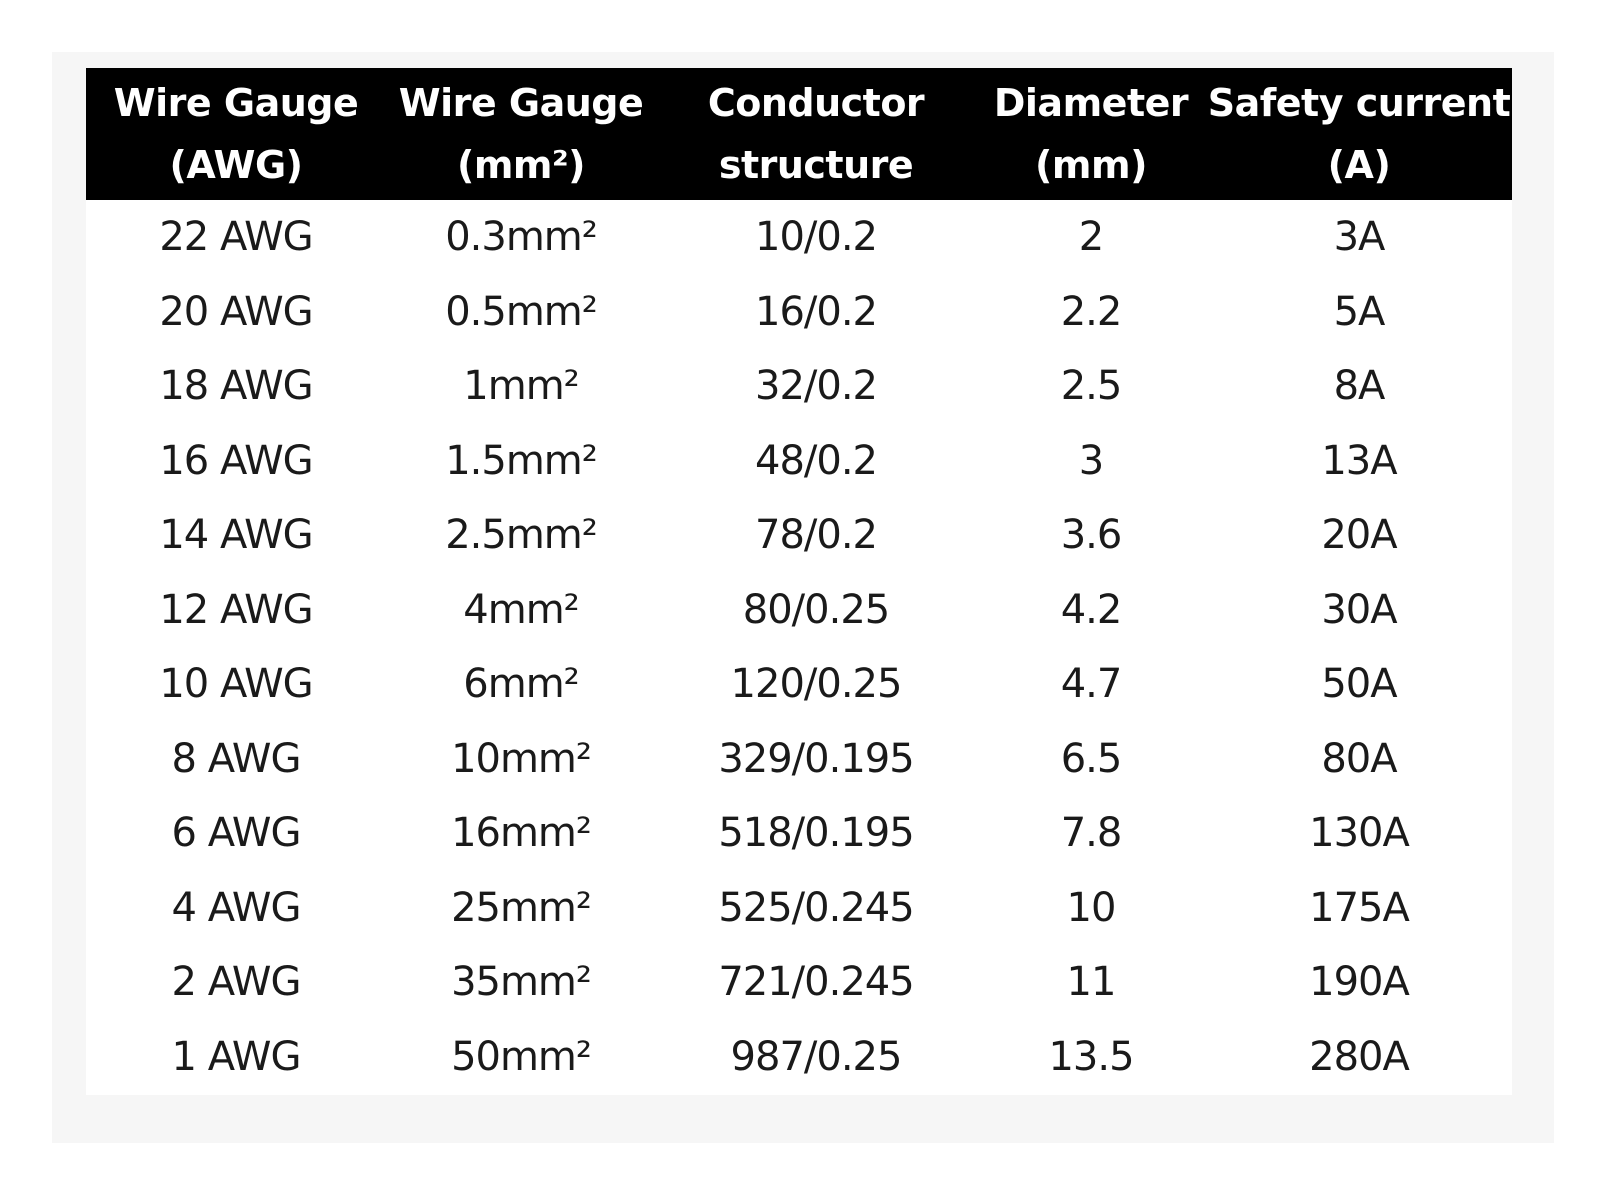 This screenshot has width=1600, height=1189. I want to click on diameter-cell: 3.6, so click(1091, 535).